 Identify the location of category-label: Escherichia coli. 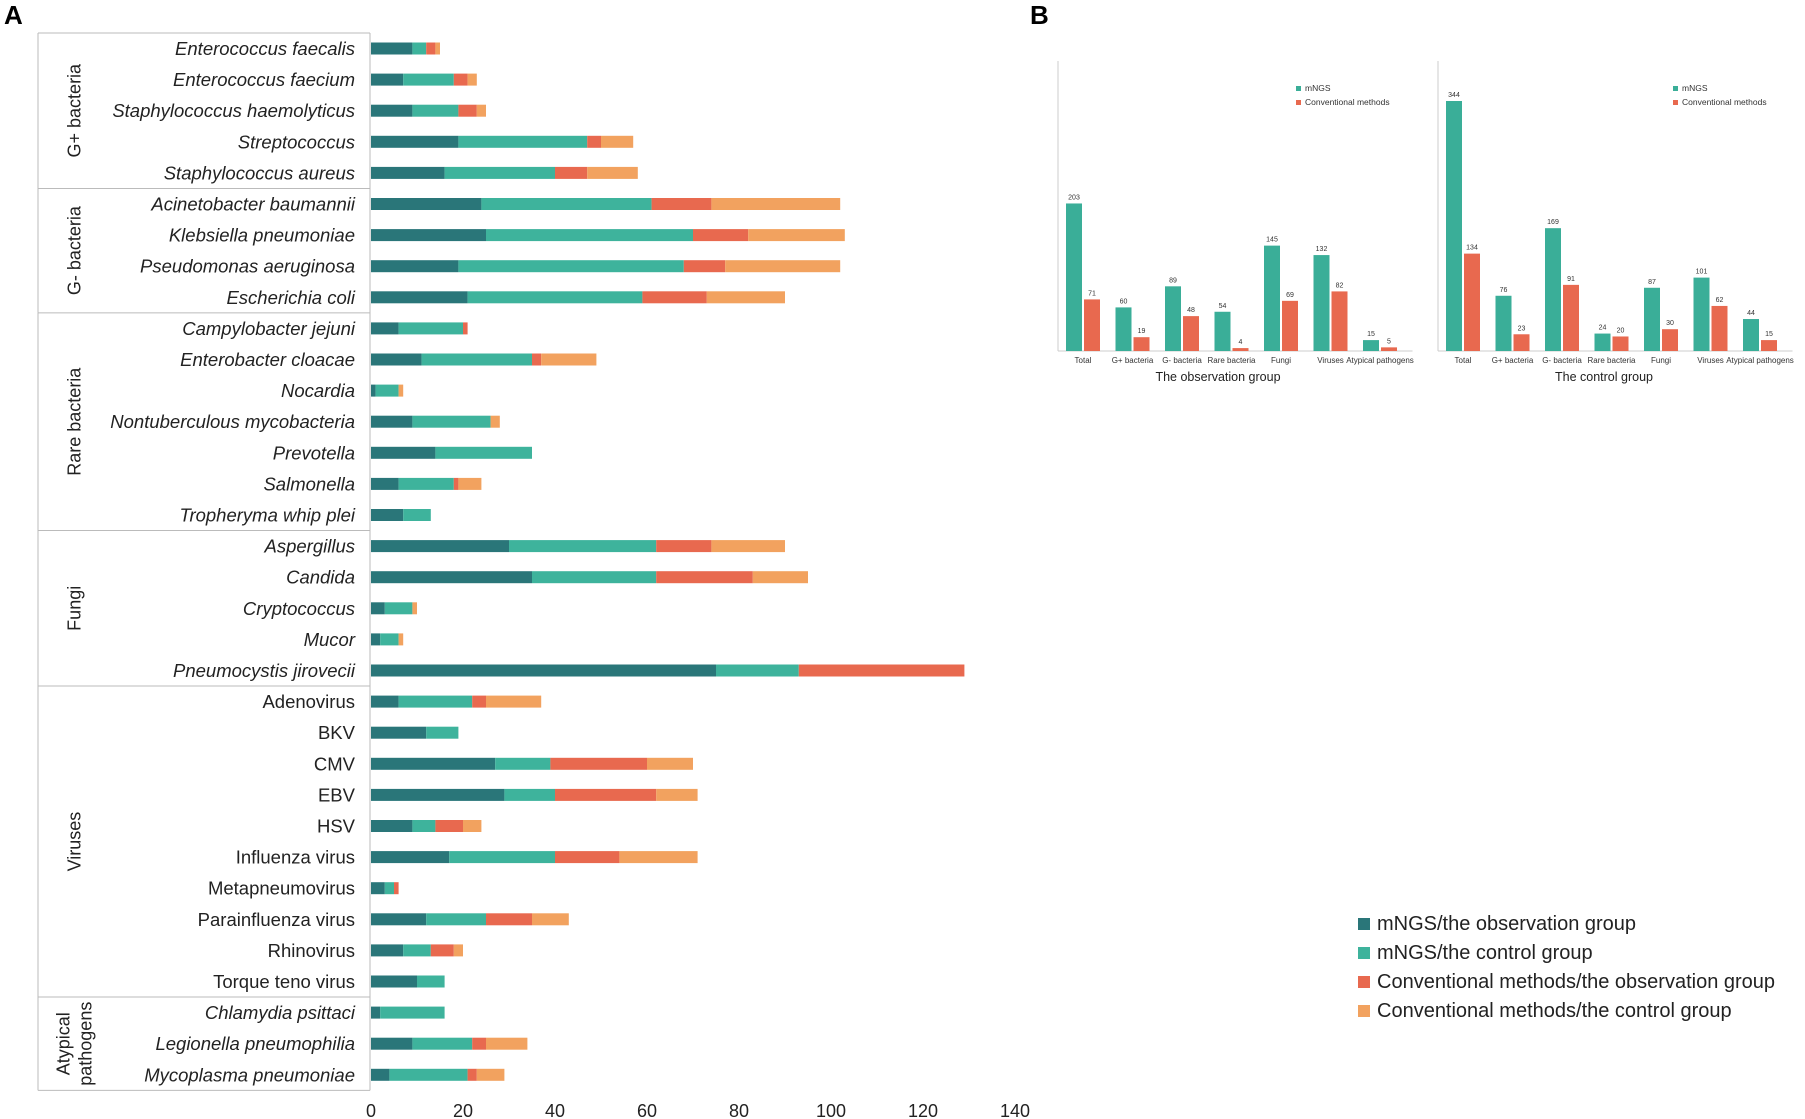
(290, 297).